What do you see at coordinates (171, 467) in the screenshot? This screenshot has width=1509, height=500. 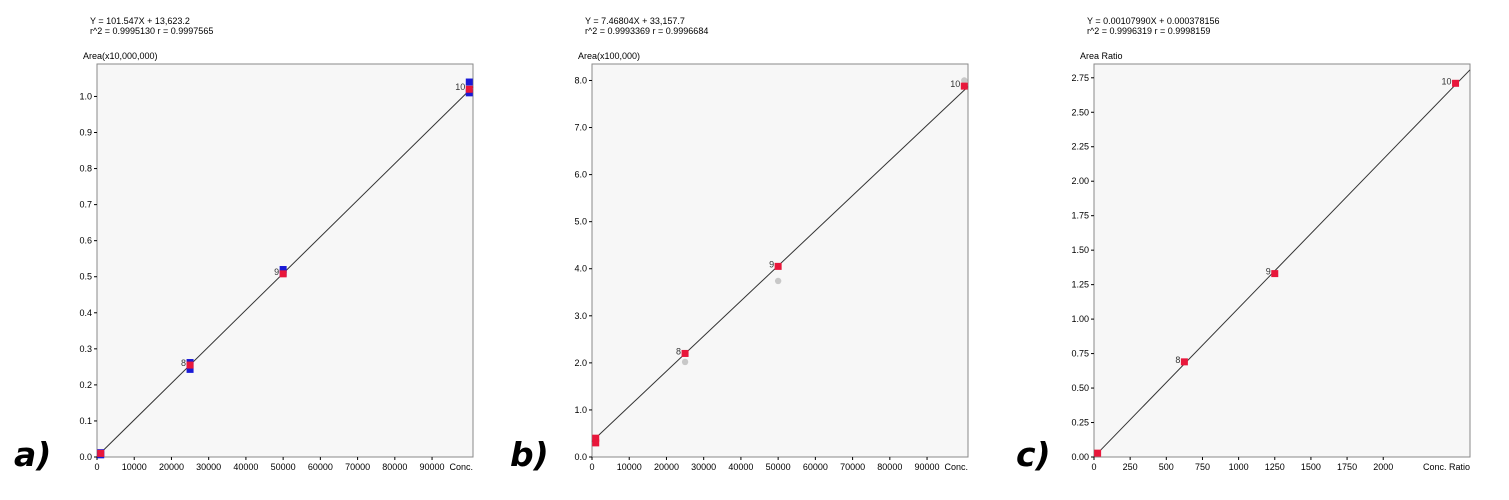 I see `x-tick-label: 20000` at bounding box center [171, 467].